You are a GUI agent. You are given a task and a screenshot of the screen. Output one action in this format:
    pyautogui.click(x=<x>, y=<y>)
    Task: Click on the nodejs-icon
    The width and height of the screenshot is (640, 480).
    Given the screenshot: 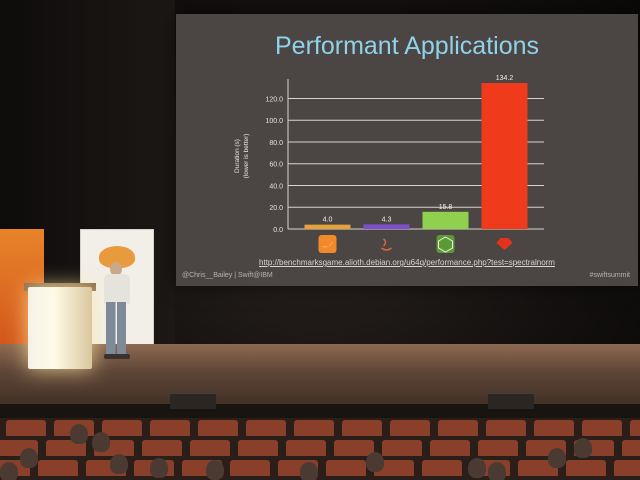 What is the action you would take?
    pyautogui.click(x=445, y=244)
    